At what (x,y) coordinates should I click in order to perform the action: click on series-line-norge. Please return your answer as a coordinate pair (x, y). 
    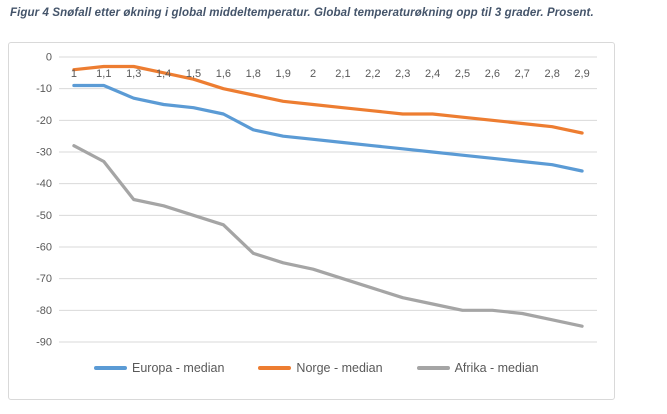
    Looking at the image, I should click on (328, 99).